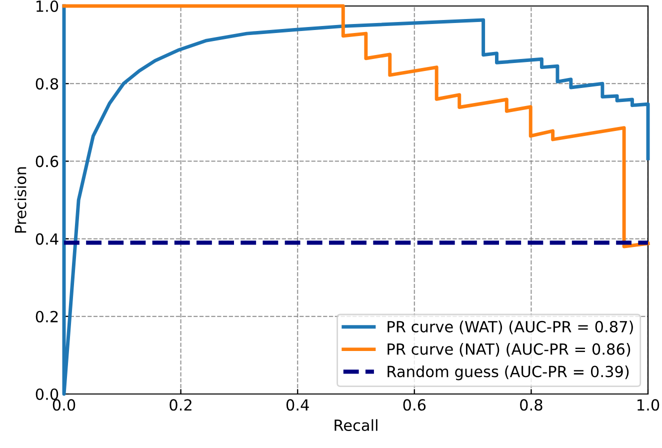 This screenshot has height=448, width=662. I want to click on legend-label: Random guess (AUC-PR = 0.39), so click(508, 372).